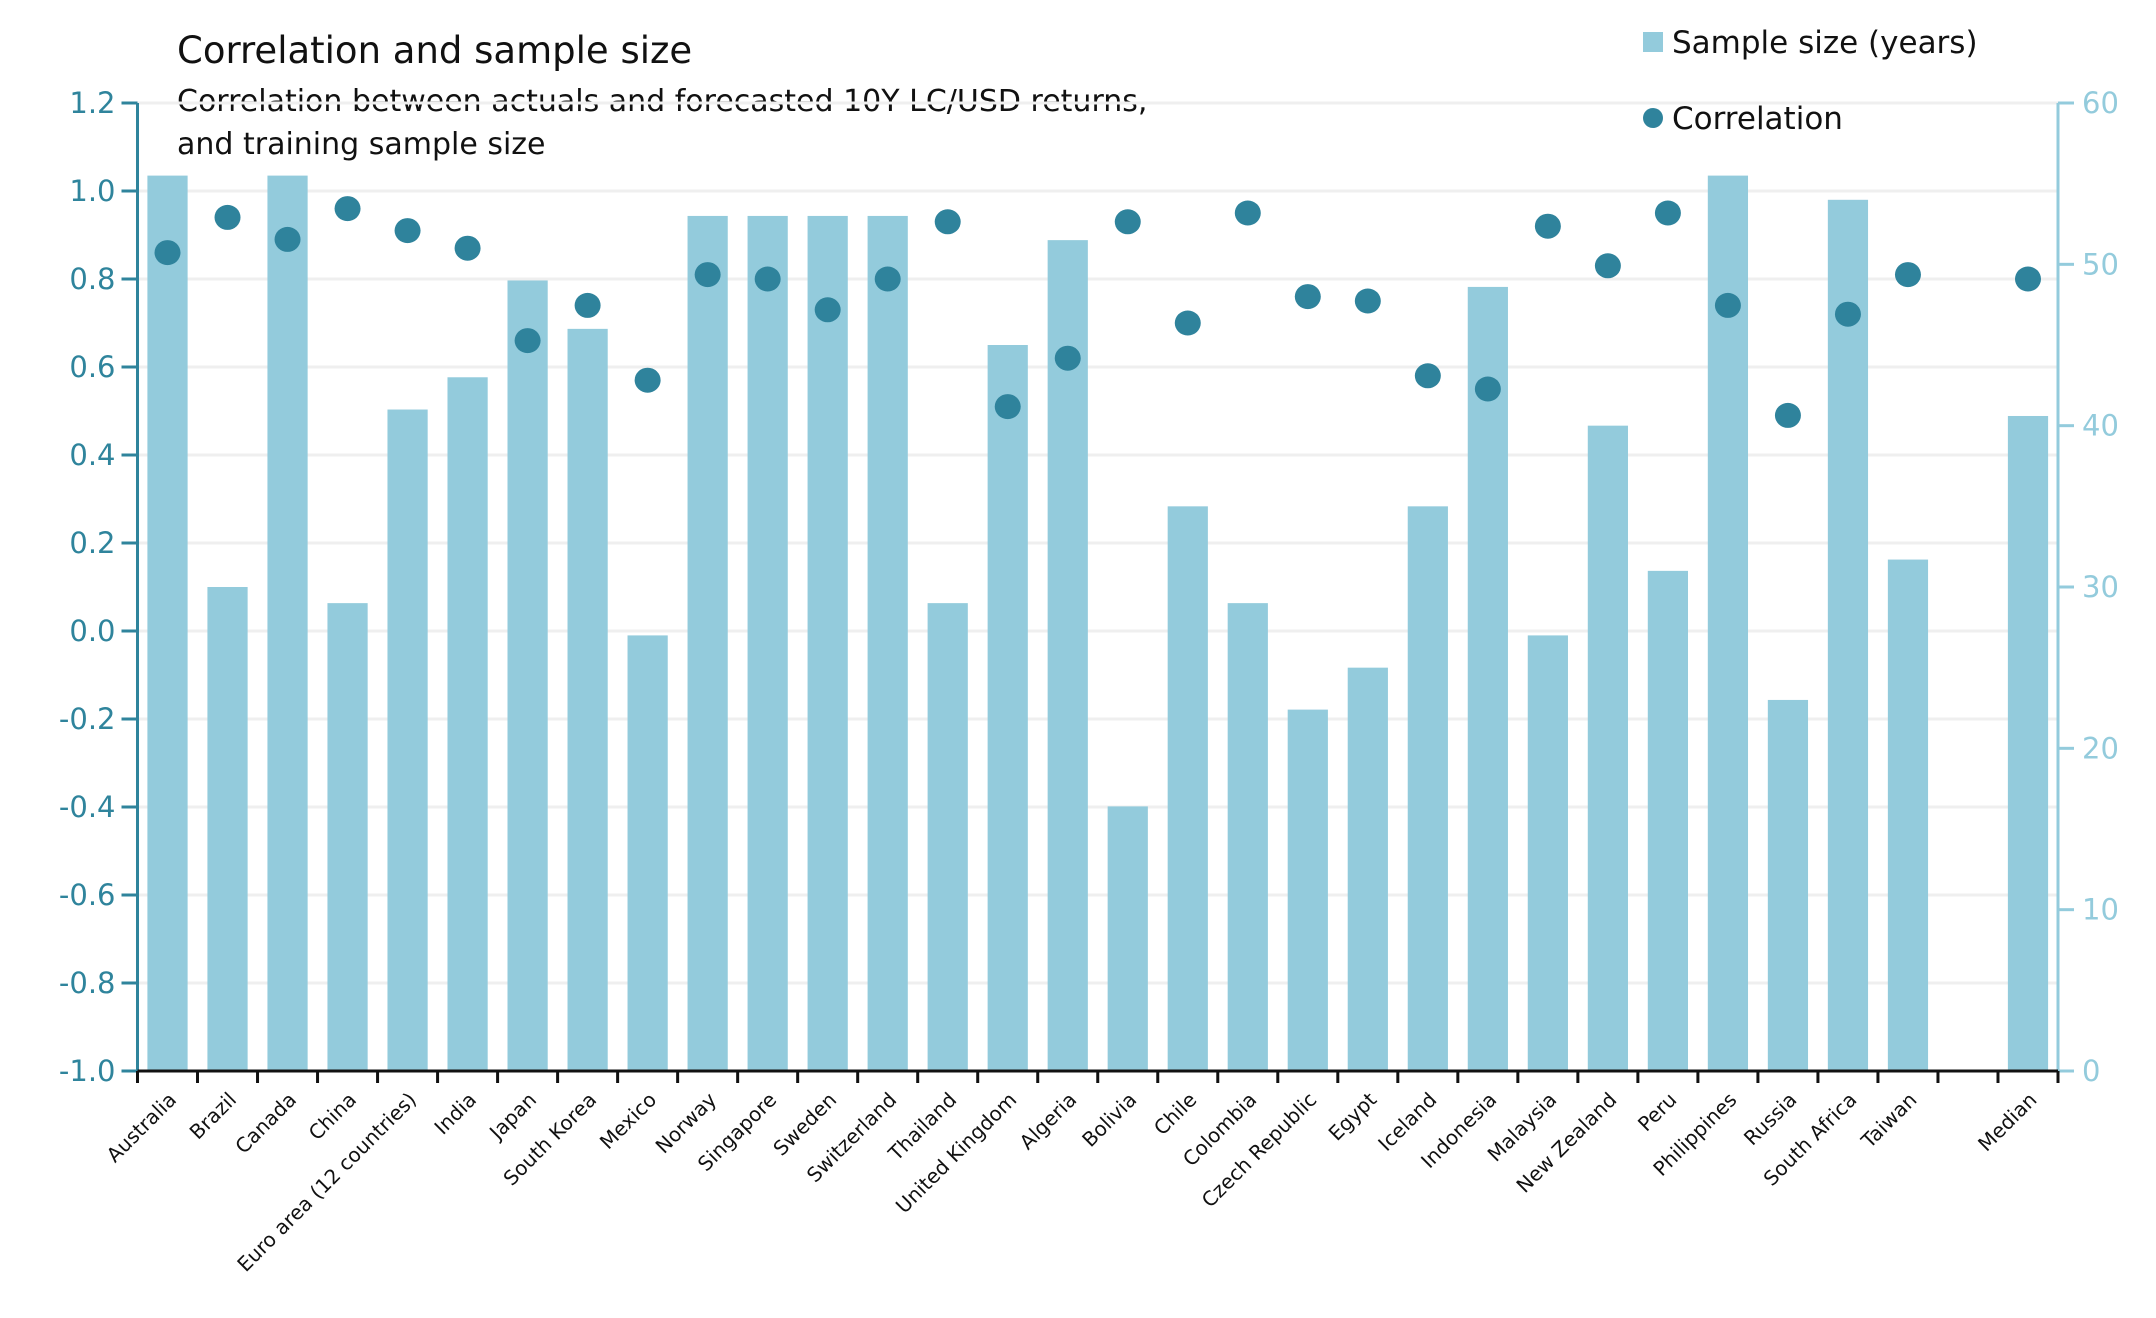  I want to click on x-axis-label: Japan, so click(512, 1117).